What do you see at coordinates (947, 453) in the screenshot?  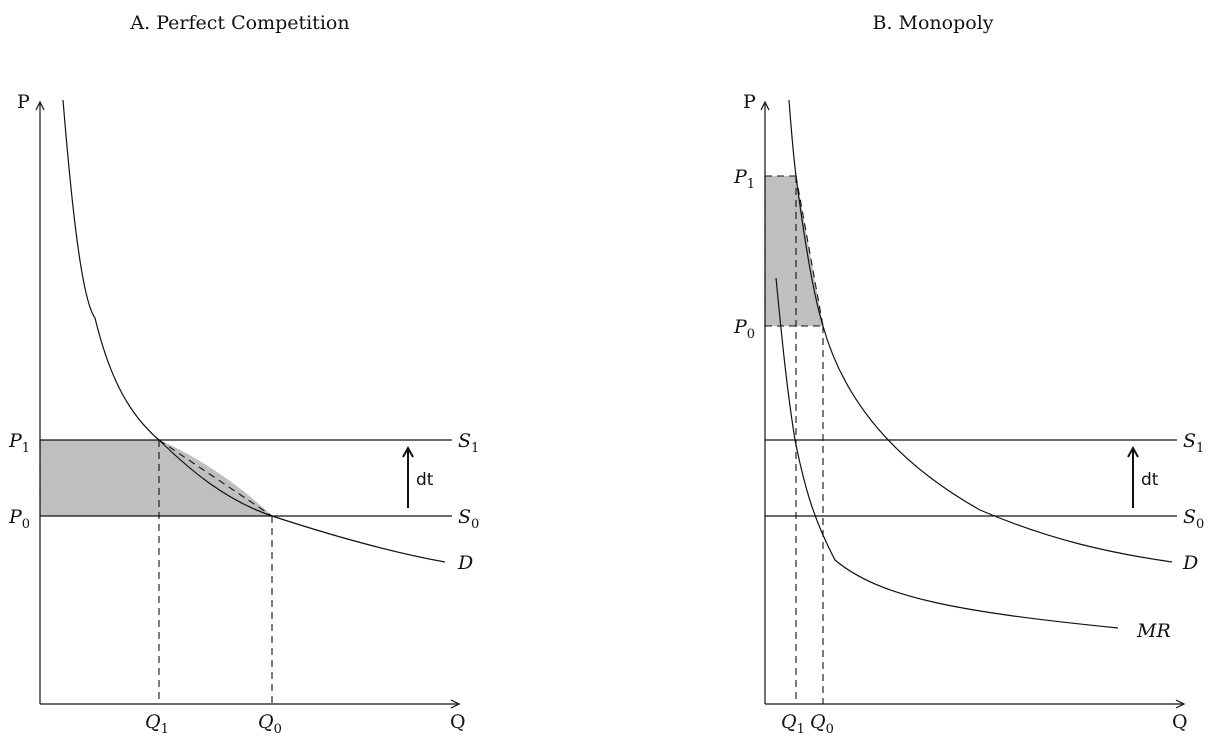 I see `marginal-revenue-curve` at bounding box center [947, 453].